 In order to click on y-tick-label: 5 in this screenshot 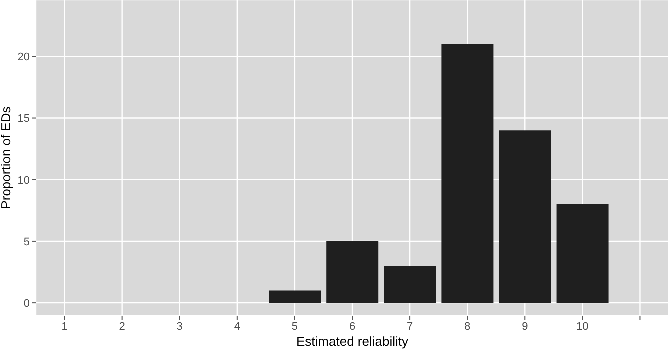, I will do `click(27, 242)`.